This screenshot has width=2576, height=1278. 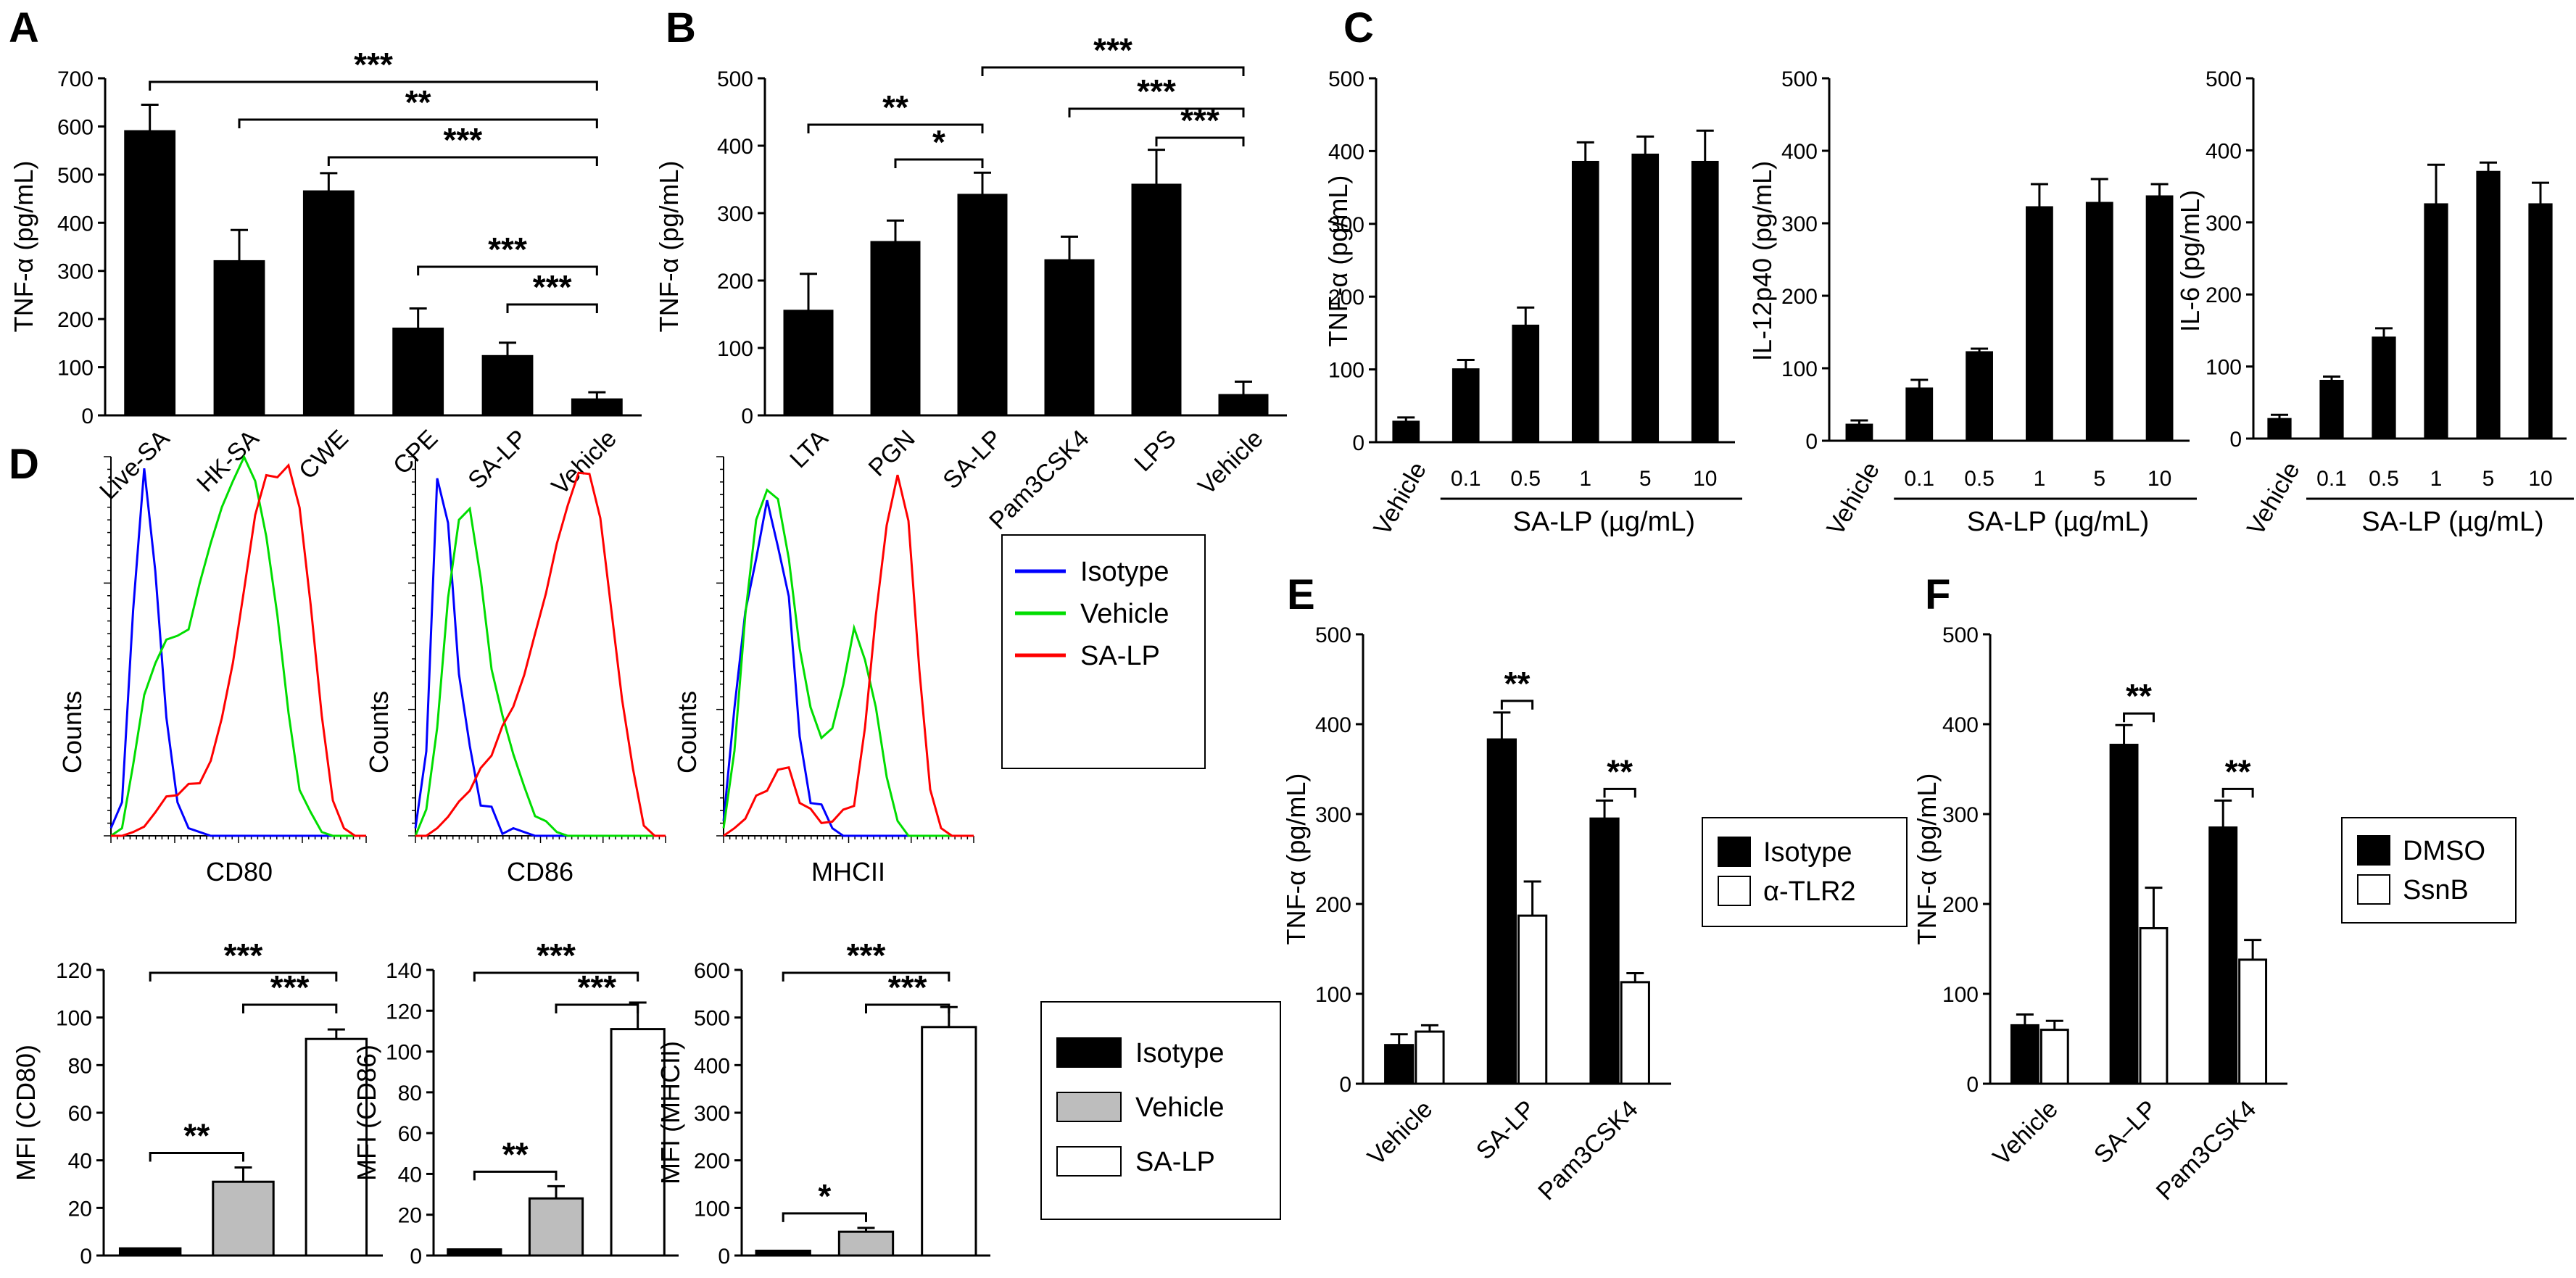 I want to click on legend-e: Isotype α-TLR2, so click(x=1805, y=872).